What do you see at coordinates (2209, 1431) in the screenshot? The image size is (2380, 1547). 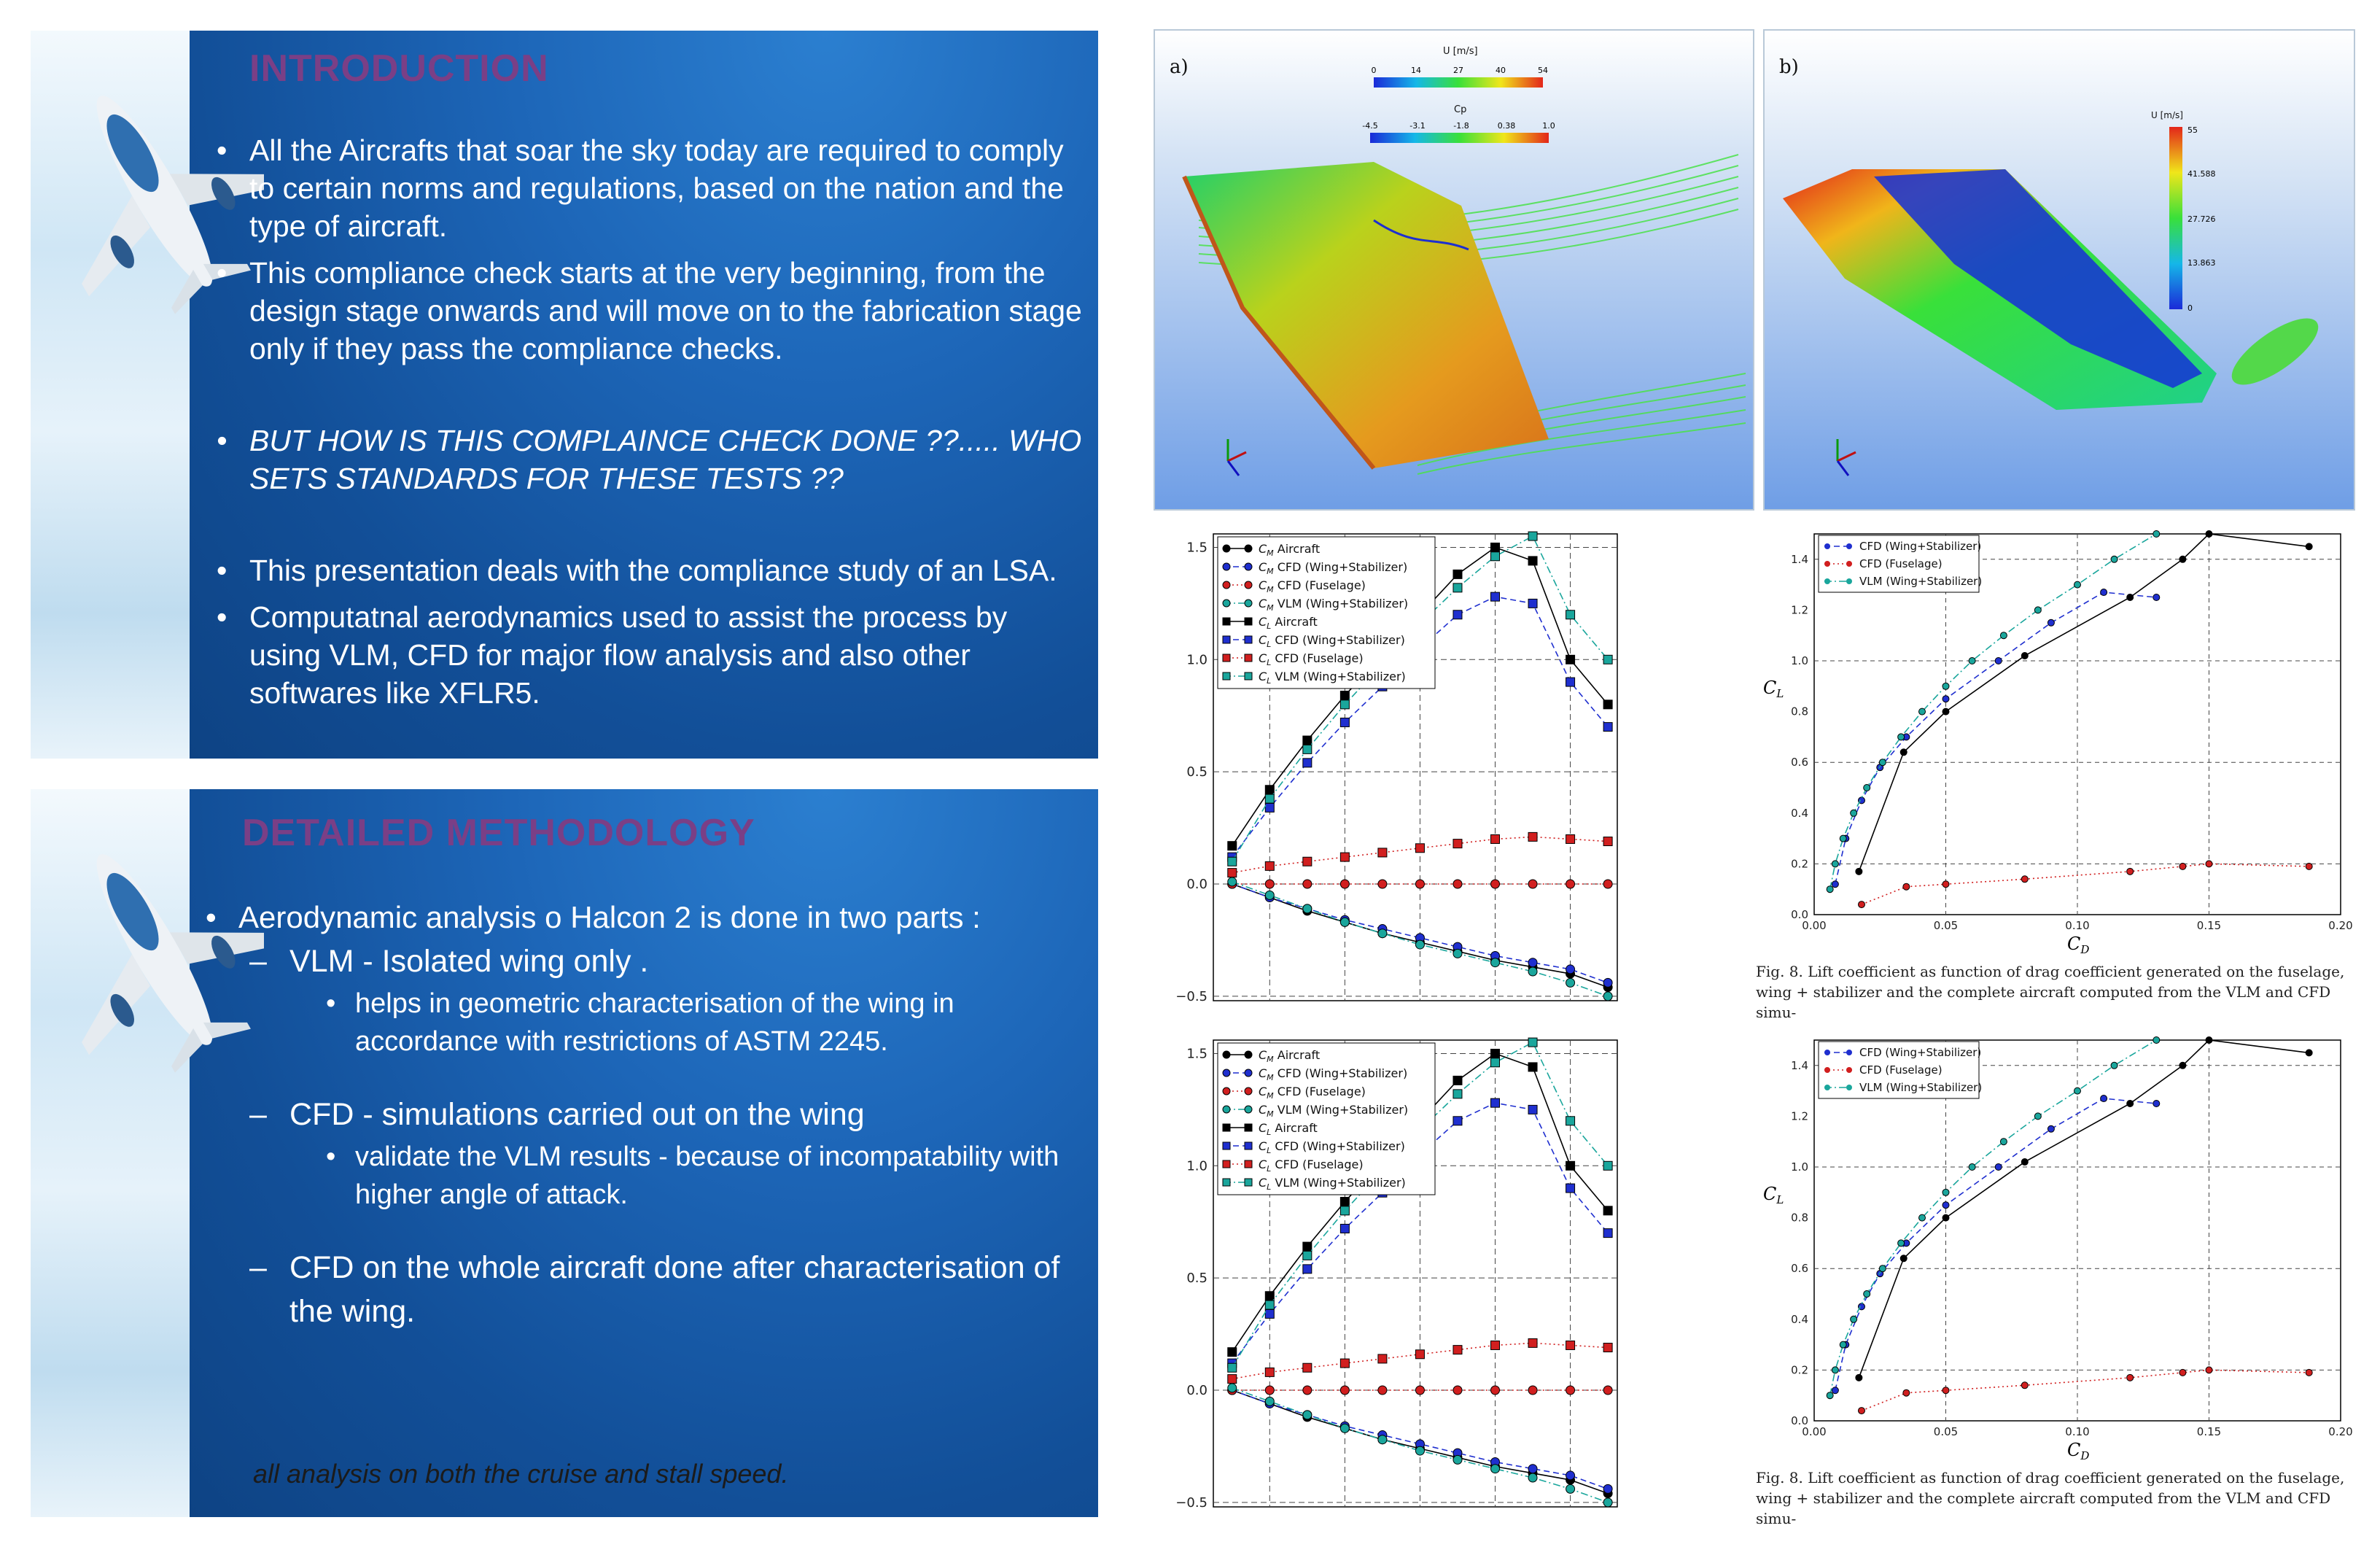 I see `x-tick-label: 0.15` at bounding box center [2209, 1431].